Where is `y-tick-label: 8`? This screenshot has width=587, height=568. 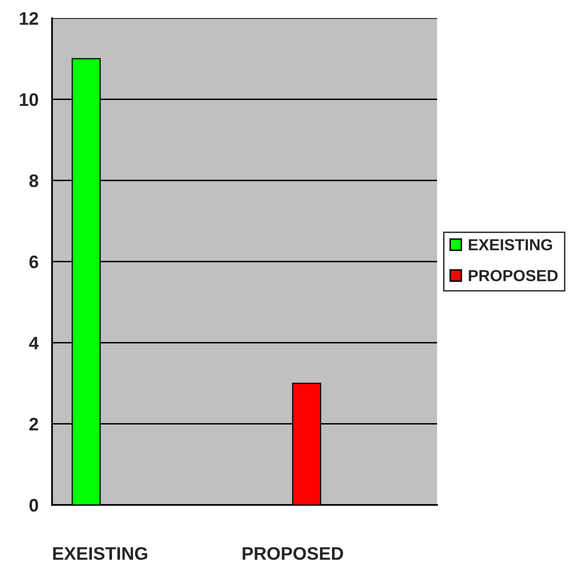 y-tick-label: 8 is located at coordinates (33, 181).